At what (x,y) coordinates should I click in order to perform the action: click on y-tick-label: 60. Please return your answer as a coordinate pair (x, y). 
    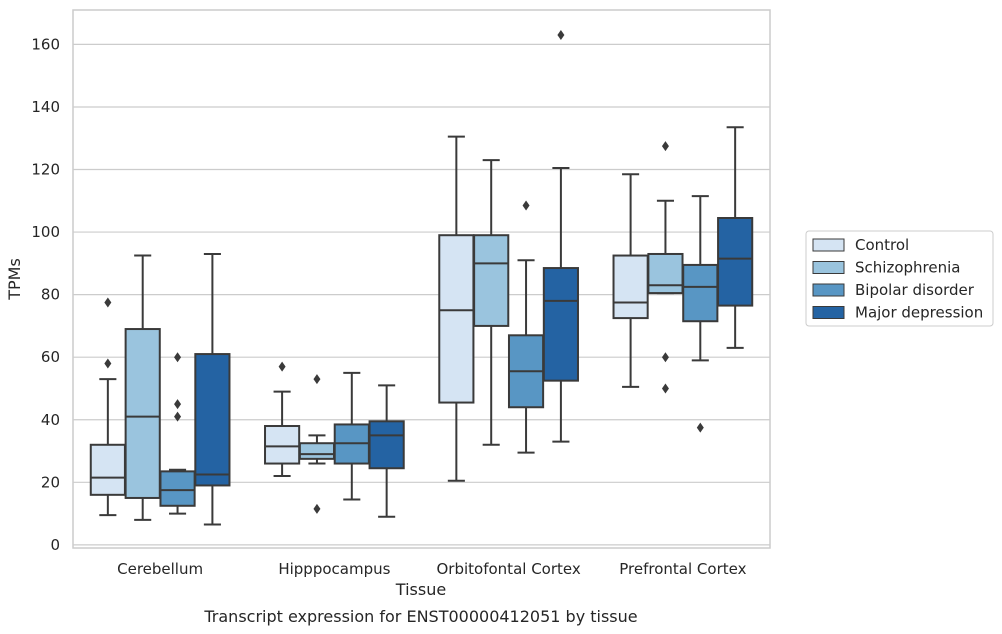
    Looking at the image, I should click on (50, 357).